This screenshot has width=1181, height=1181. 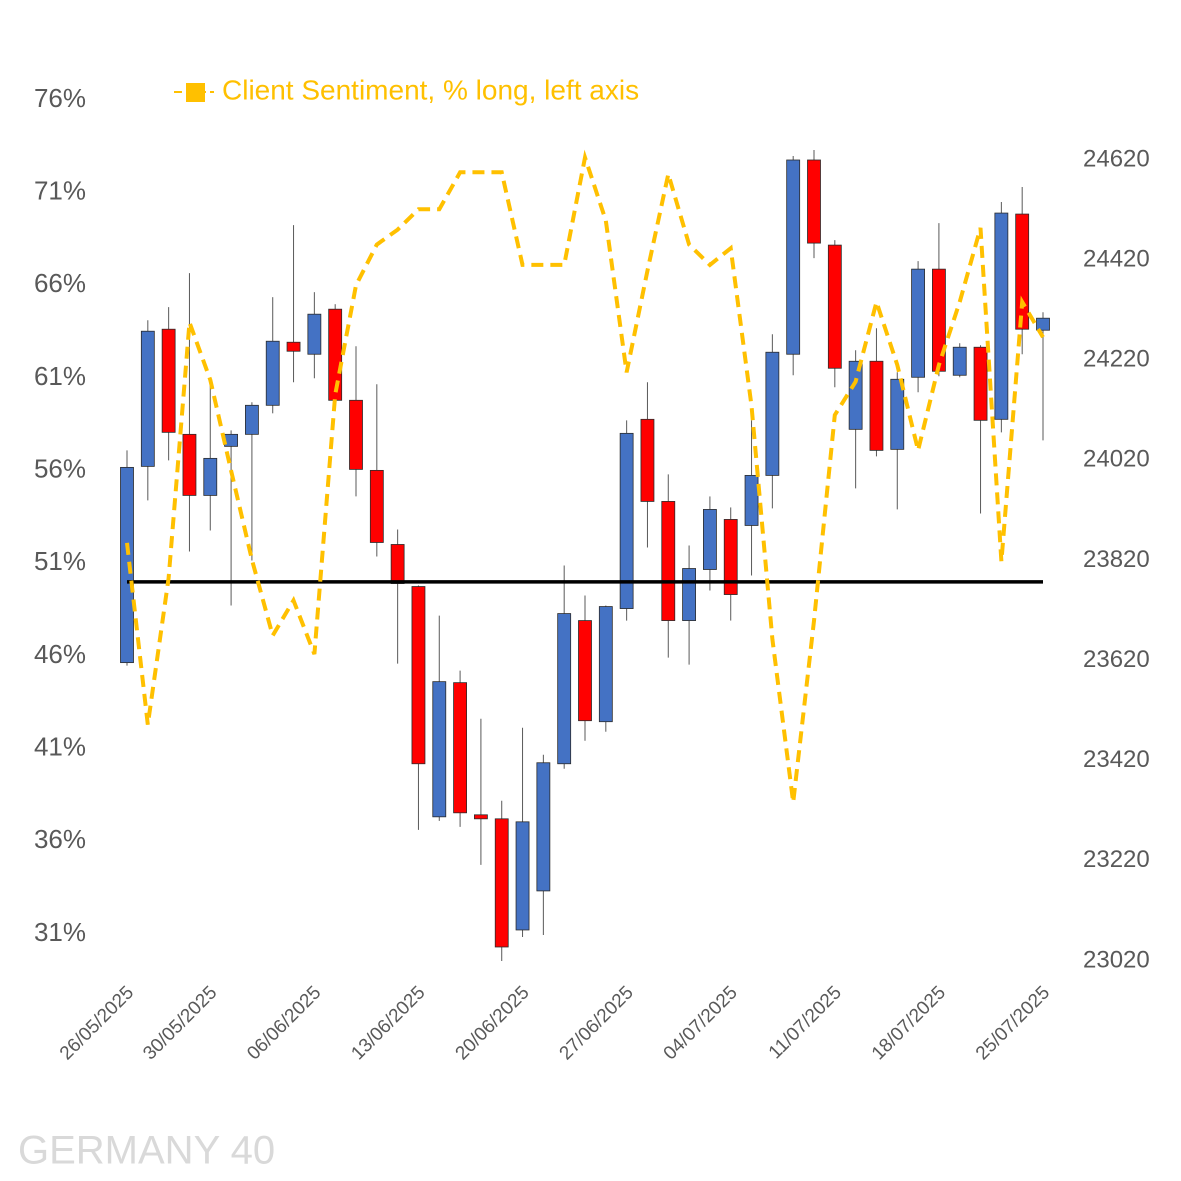 I want to click on y2-tick-label: 23220, so click(x=1116, y=859).